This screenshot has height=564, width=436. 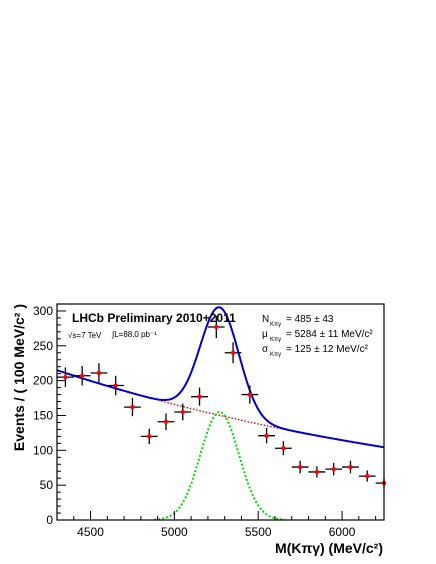 What do you see at coordinates (265, 319) in the screenshot?
I see `fit-result-0-label: N` at bounding box center [265, 319].